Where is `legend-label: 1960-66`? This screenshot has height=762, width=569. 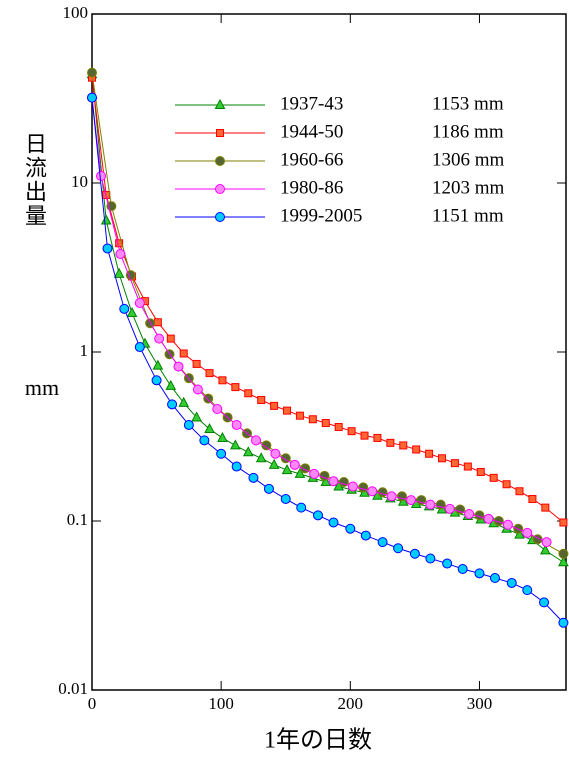
legend-label: 1960-66 is located at coordinates (311, 159).